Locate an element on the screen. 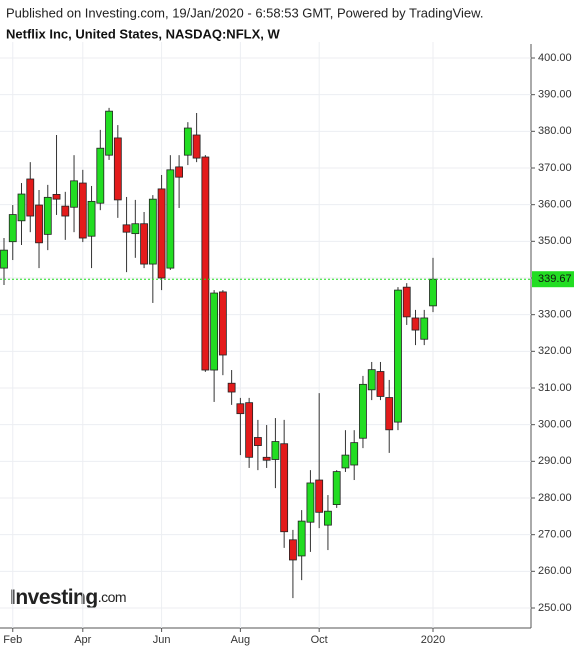  x-tick-label: Apr is located at coordinates (82, 640).